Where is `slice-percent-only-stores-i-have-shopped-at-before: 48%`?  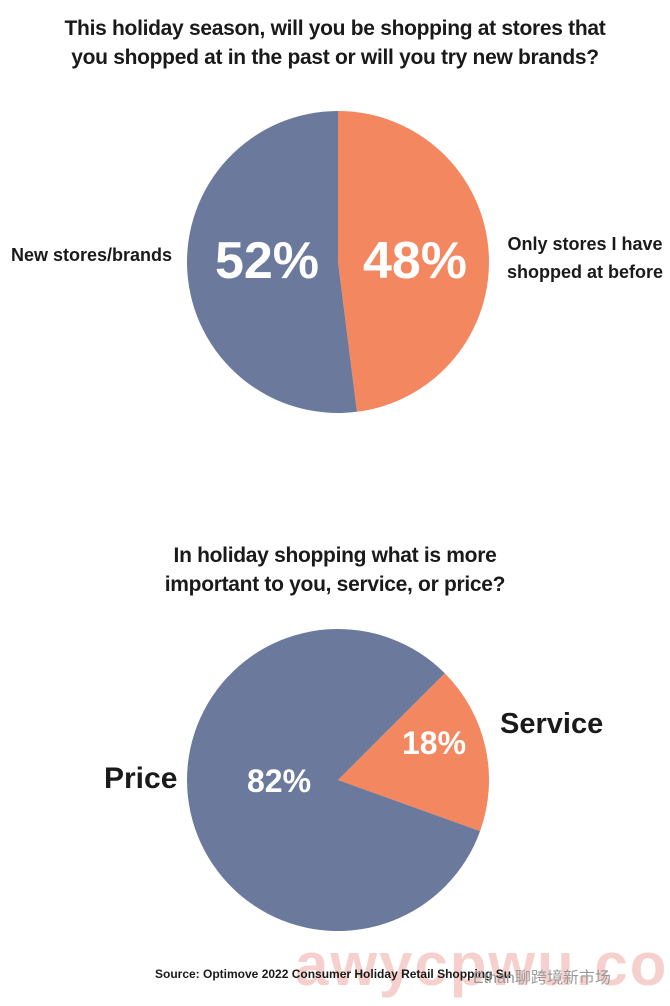
slice-percent-only-stores-i-have-shopped-at-before: 48% is located at coordinates (415, 261).